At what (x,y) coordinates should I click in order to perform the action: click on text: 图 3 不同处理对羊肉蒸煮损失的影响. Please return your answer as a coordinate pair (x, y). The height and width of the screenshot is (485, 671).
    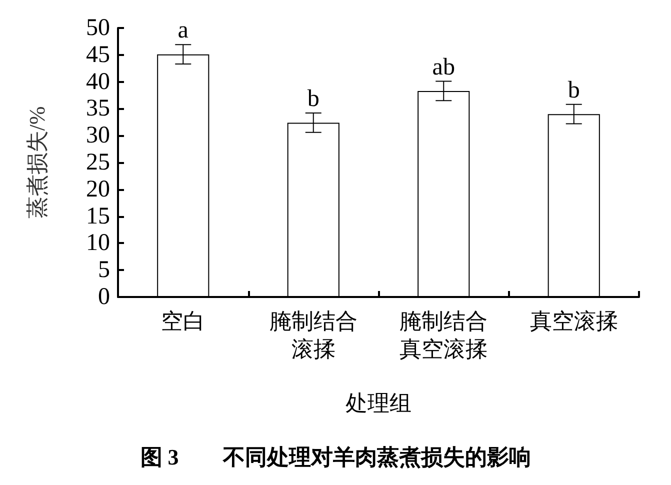
    Looking at the image, I should click on (335, 457).